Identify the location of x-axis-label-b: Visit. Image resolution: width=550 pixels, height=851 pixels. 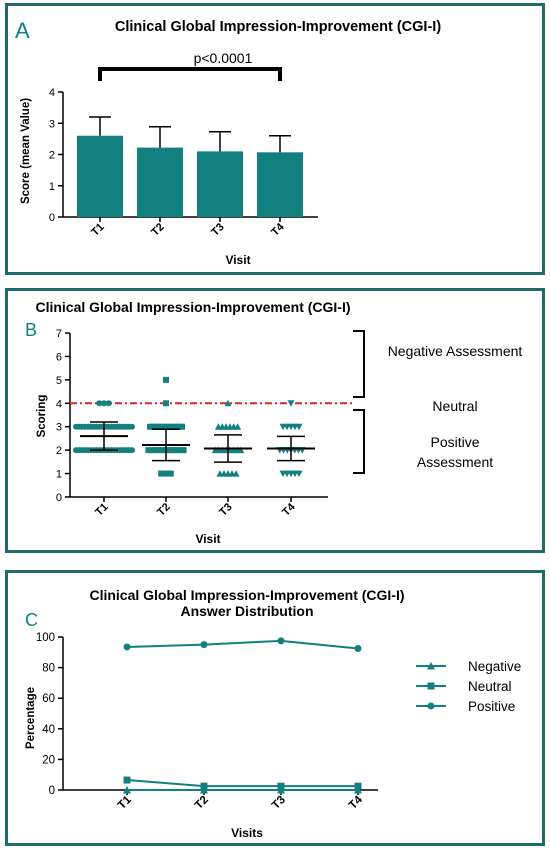
(207, 539).